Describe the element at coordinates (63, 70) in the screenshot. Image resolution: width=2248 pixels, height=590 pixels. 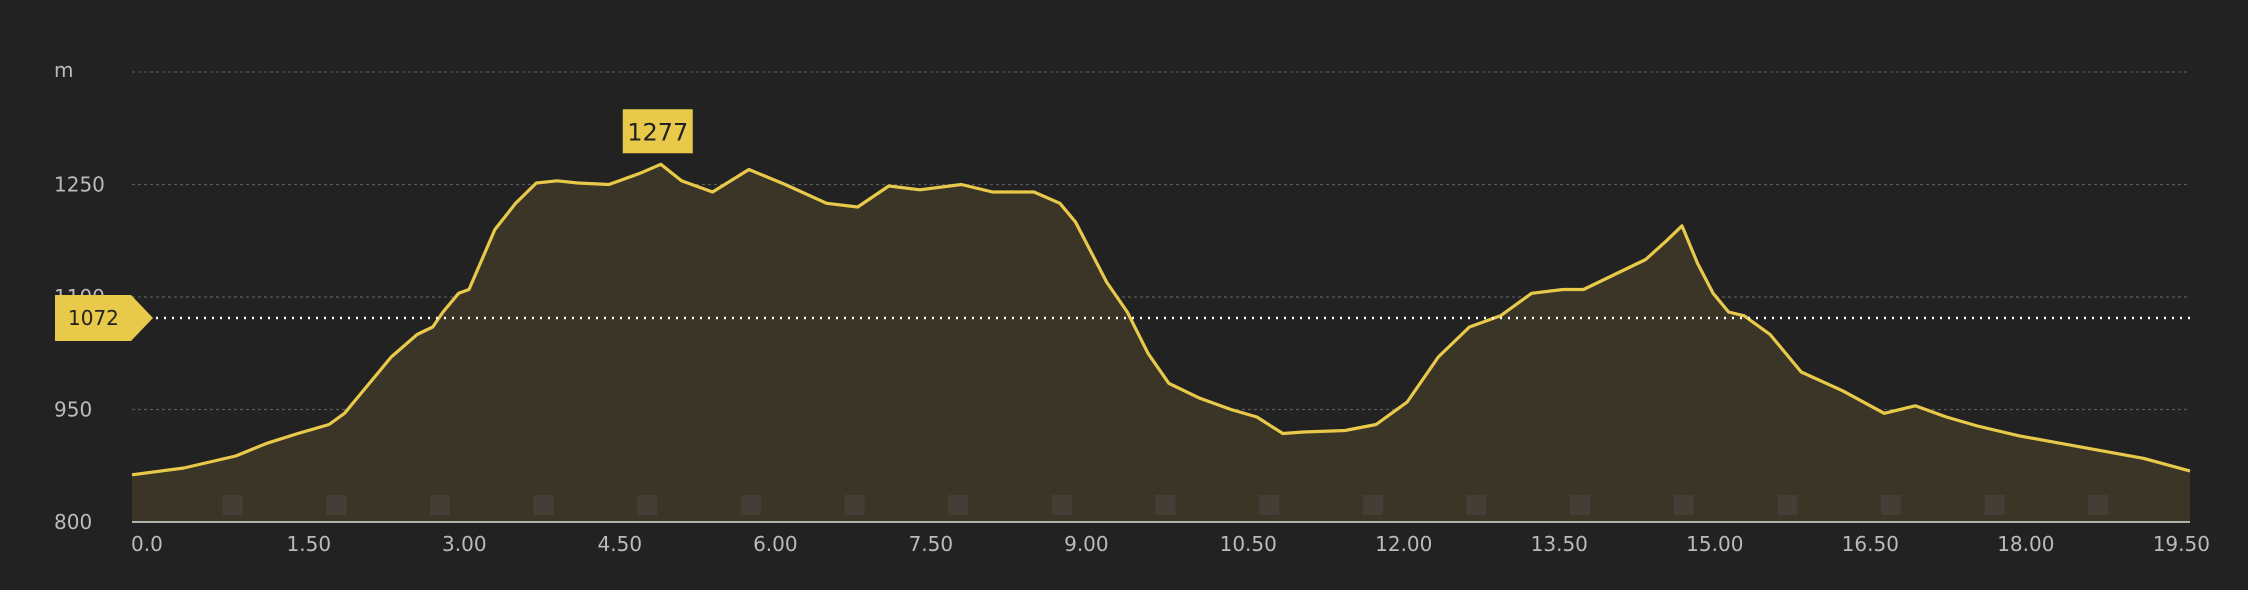
I see `y-unit-label: m` at that location.